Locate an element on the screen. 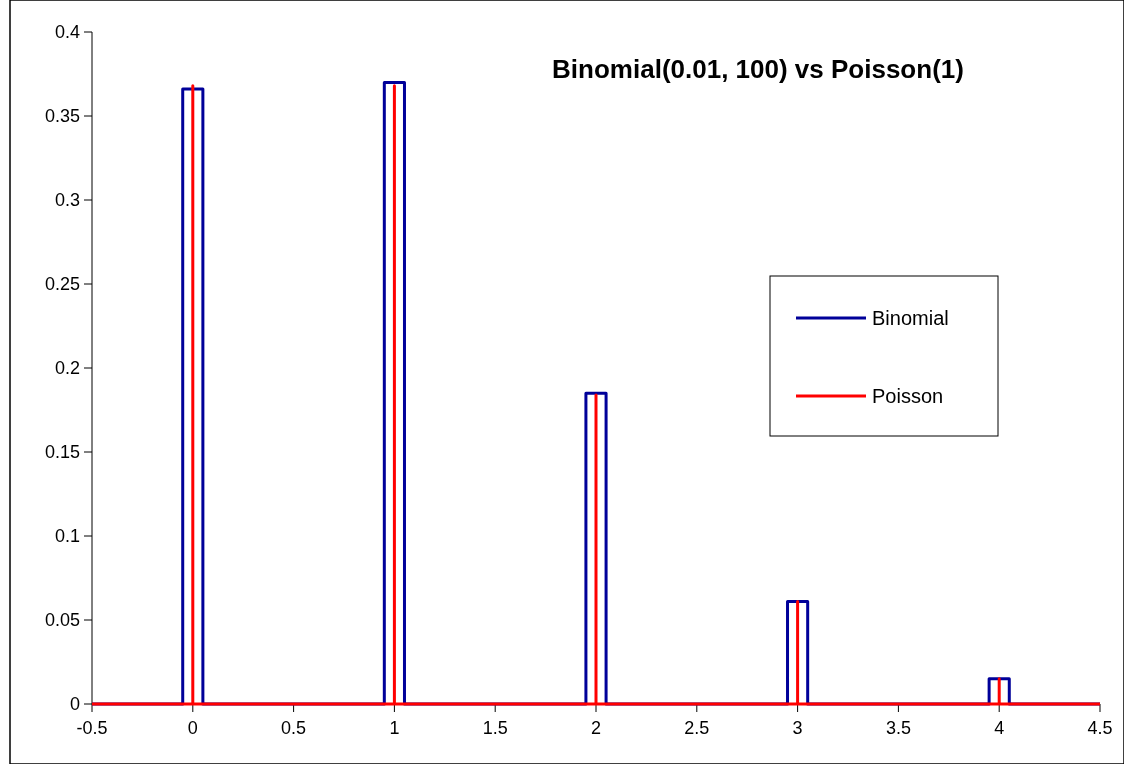  y-tick-label: 0.35 is located at coordinates (62, 116).